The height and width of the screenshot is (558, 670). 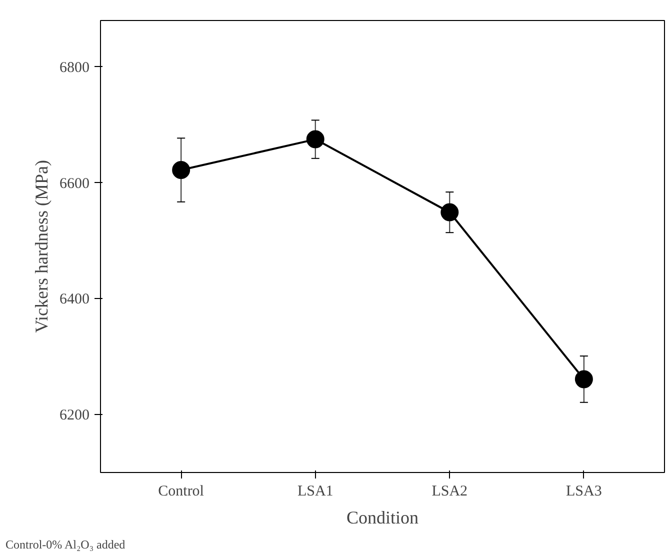 What do you see at coordinates (75, 184) in the screenshot?
I see `y-tick-label: 6600` at bounding box center [75, 184].